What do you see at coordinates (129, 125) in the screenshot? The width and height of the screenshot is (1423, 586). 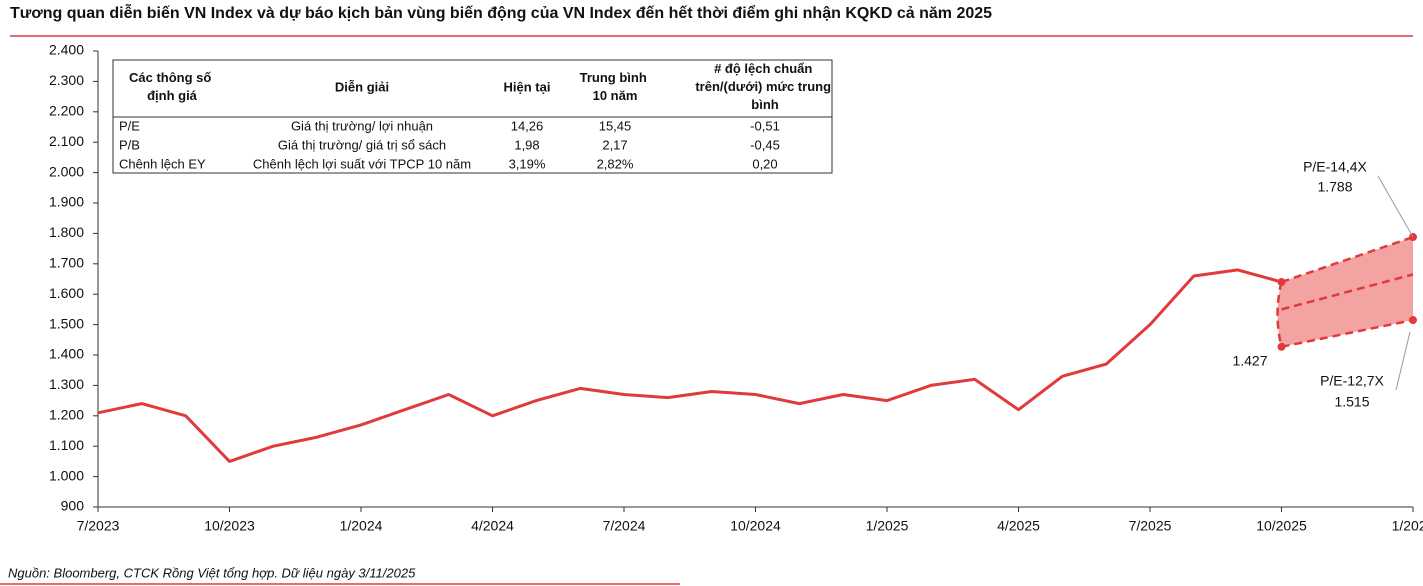 I see `table-cell: P/E` at bounding box center [129, 125].